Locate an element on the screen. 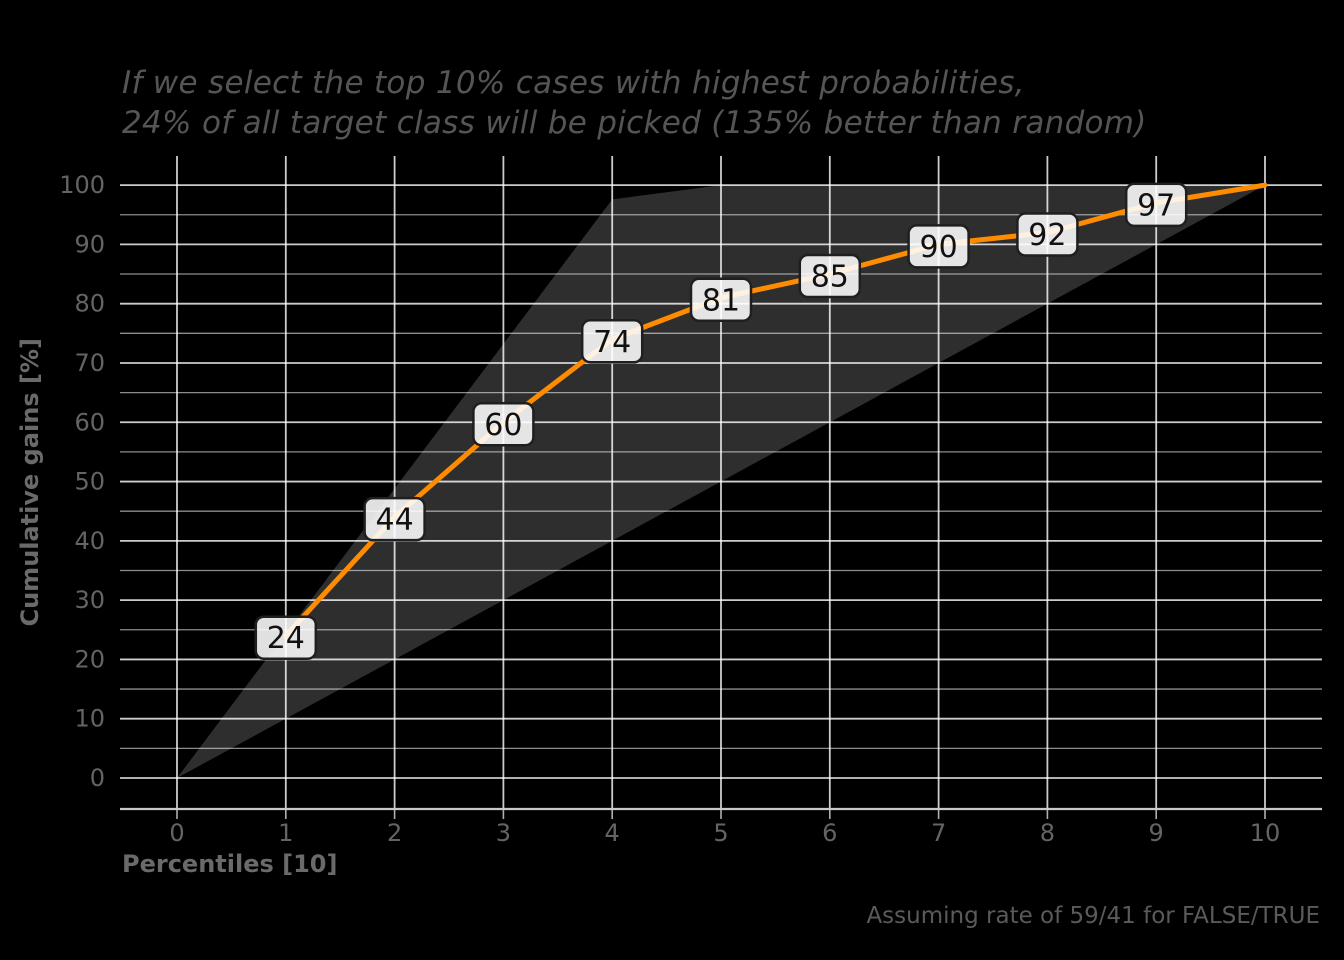 This screenshot has width=1344, height=960. data-point-label-text: 97 is located at coordinates (1156, 205).